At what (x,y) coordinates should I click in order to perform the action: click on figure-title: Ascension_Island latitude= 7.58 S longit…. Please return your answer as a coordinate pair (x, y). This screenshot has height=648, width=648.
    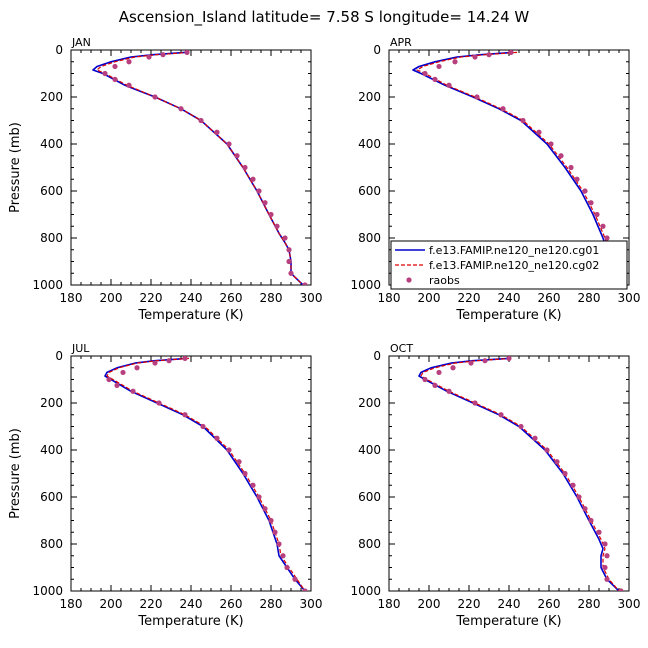
    Looking at the image, I should click on (324, 17).